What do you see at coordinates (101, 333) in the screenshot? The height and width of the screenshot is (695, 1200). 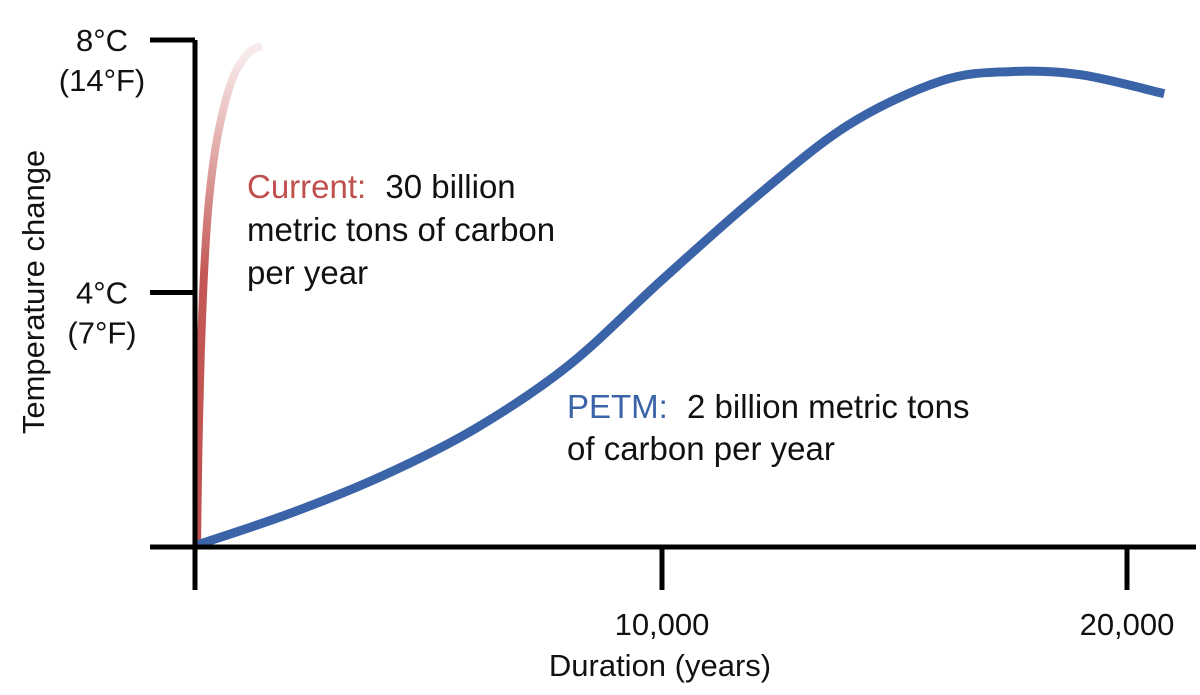 I see `y-tick-label-fahrenheit-1: (7°F)` at bounding box center [101, 333].